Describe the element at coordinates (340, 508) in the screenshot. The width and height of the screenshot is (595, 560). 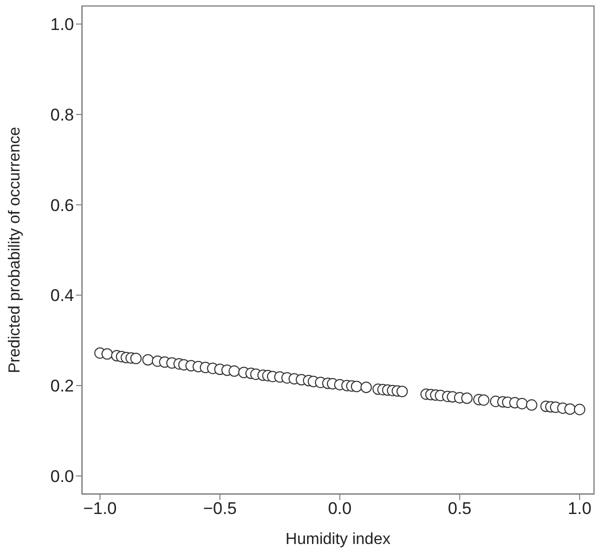
I see `x-tick-label: 0.0` at that location.